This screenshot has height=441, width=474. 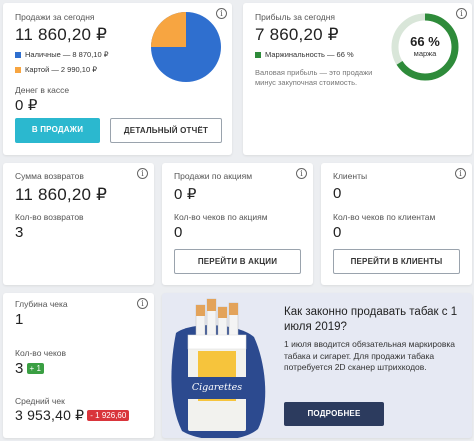 What do you see at coordinates (108, 415) in the screenshot?
I see `average-receipt-change-badge: - 1 926,60` at bounding box center [108, 415].